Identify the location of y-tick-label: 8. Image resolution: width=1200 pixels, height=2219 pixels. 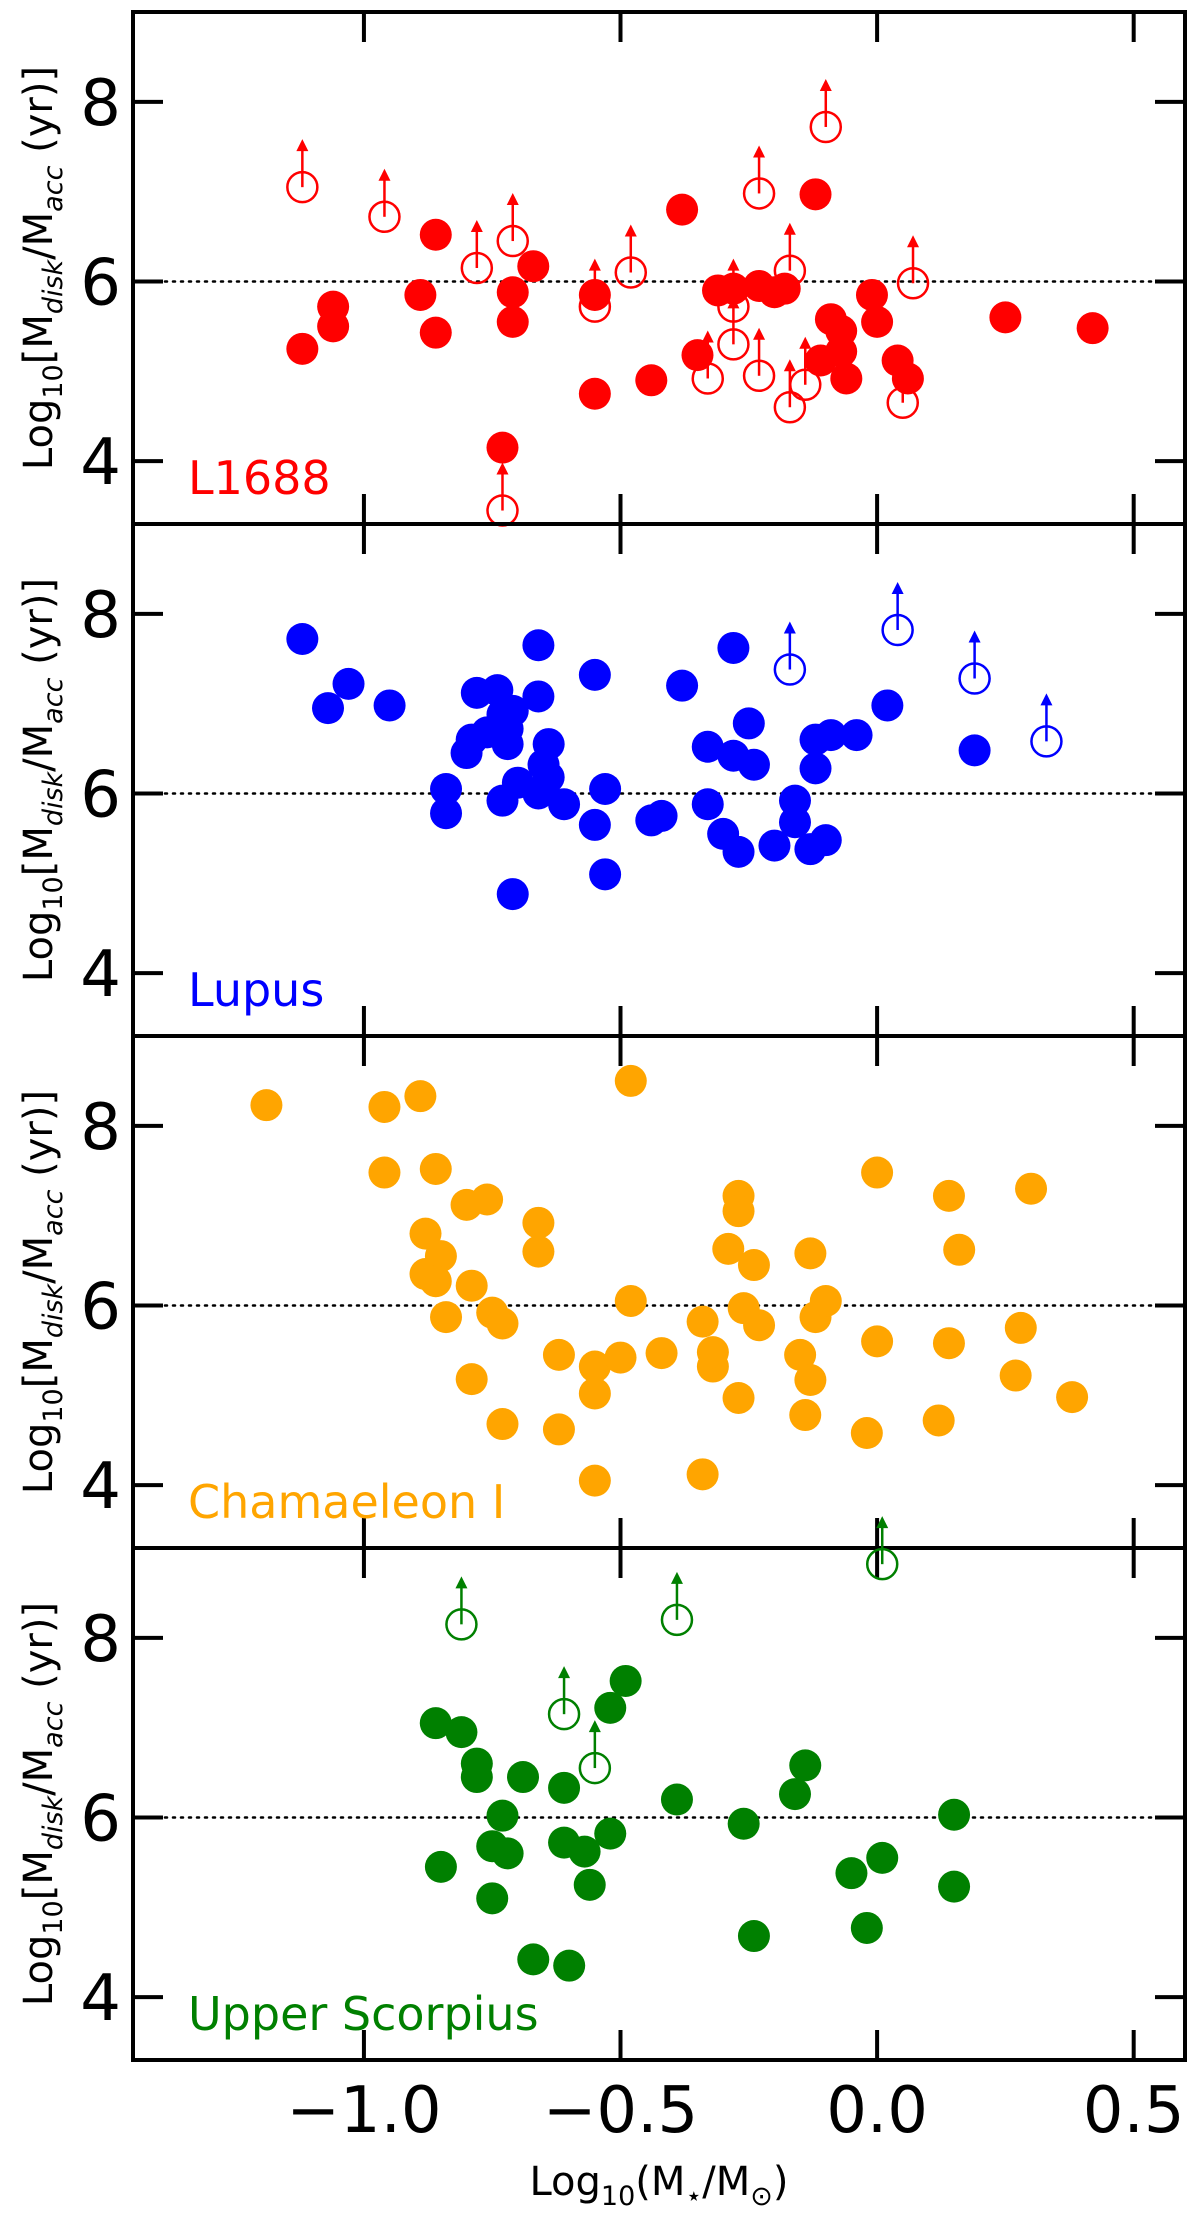
(100, 1128).